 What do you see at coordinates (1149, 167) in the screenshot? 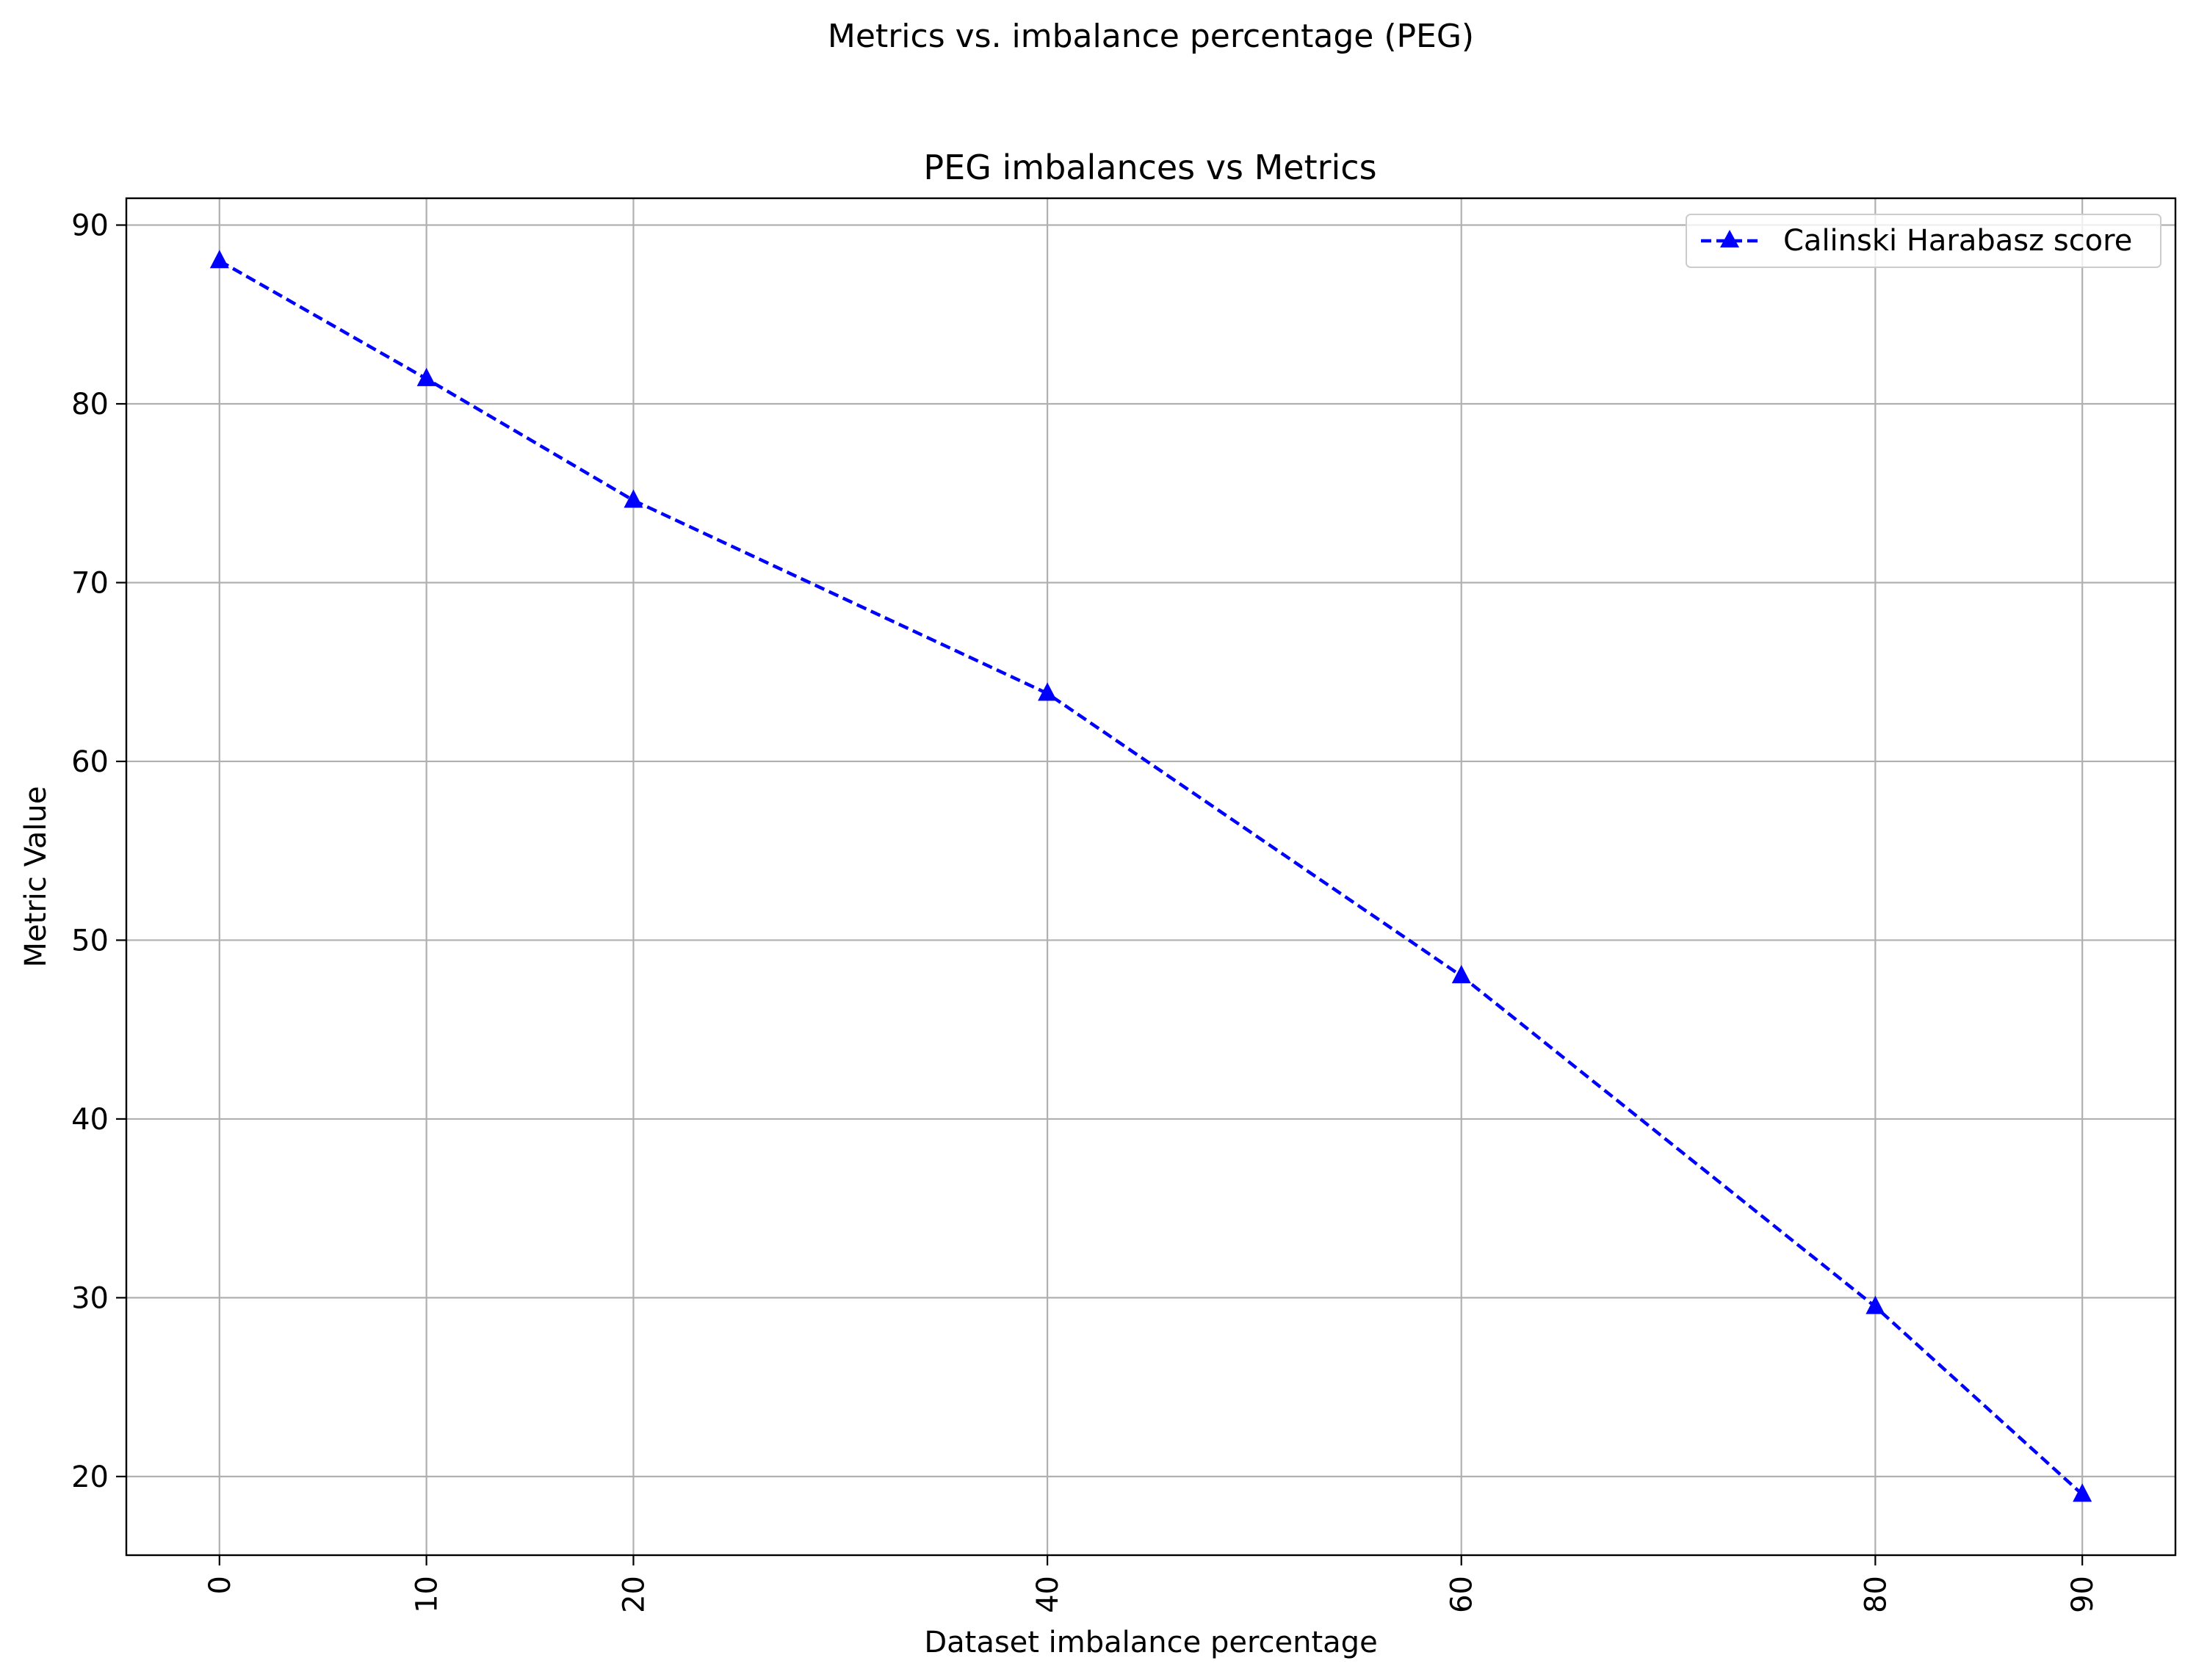
I see `chart-title: PEG imbalances vs Metrics` at bounding box center [1149, 167].